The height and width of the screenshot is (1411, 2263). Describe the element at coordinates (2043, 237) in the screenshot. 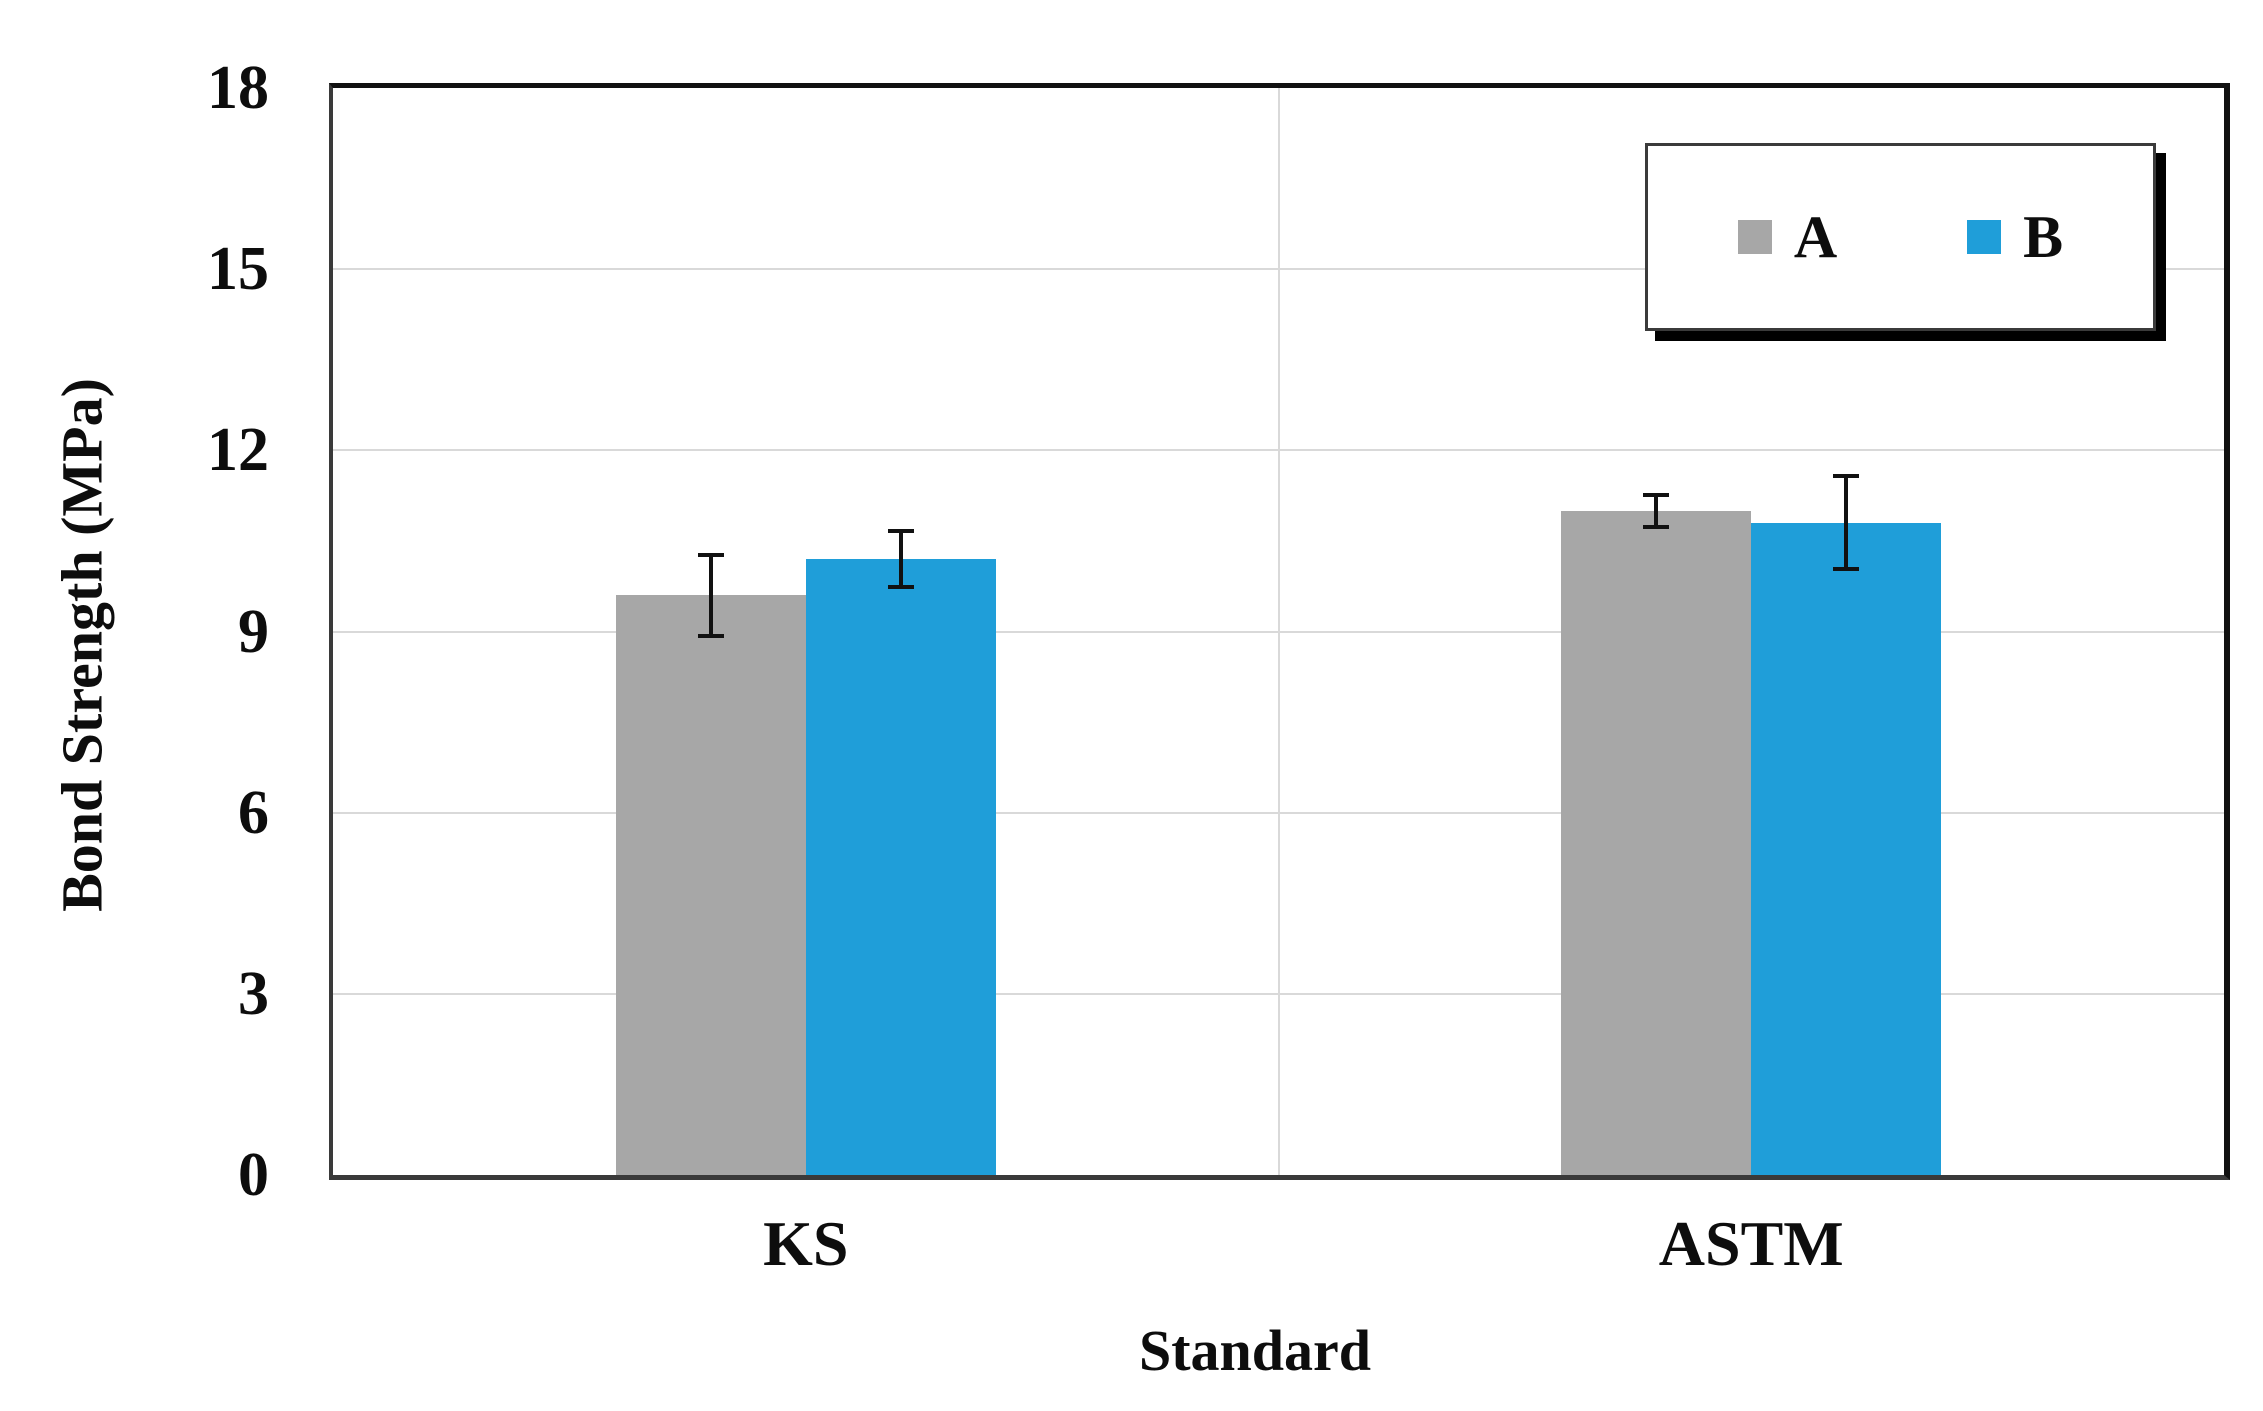

I see `legend-label-b: B` at that location.